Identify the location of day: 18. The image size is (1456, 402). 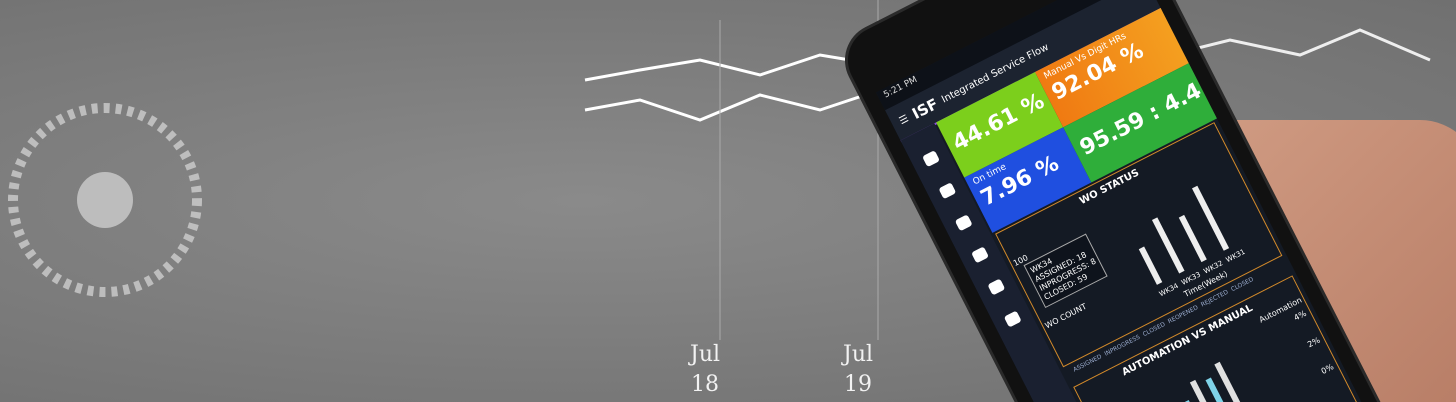
(705, 384).